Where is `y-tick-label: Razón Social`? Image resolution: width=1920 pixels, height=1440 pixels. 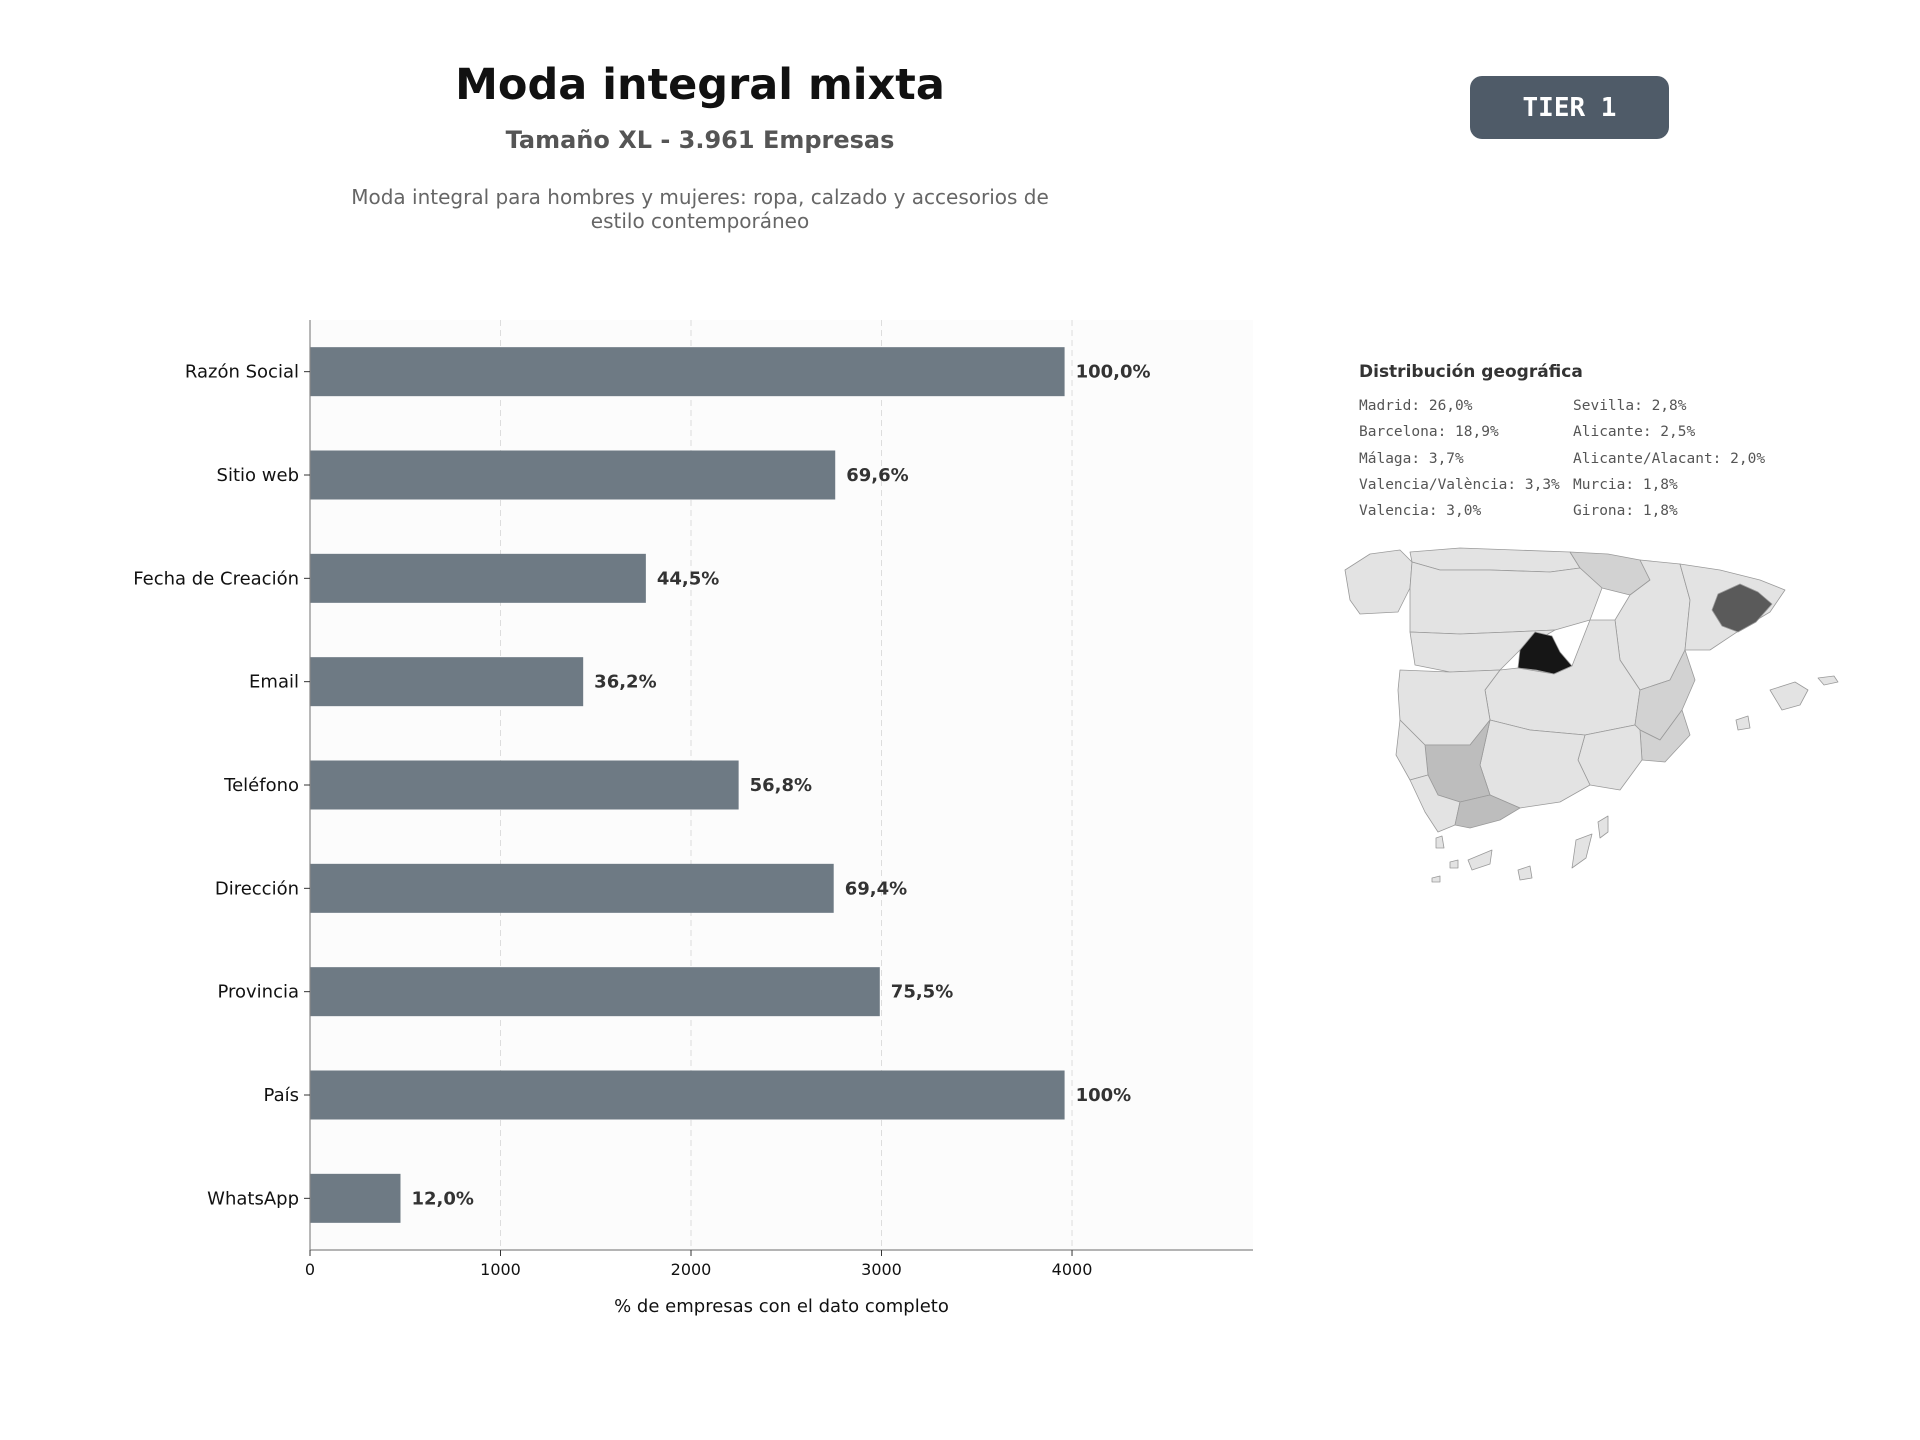 y-tick-label: Razón Social is located at coordinates (242, 372).